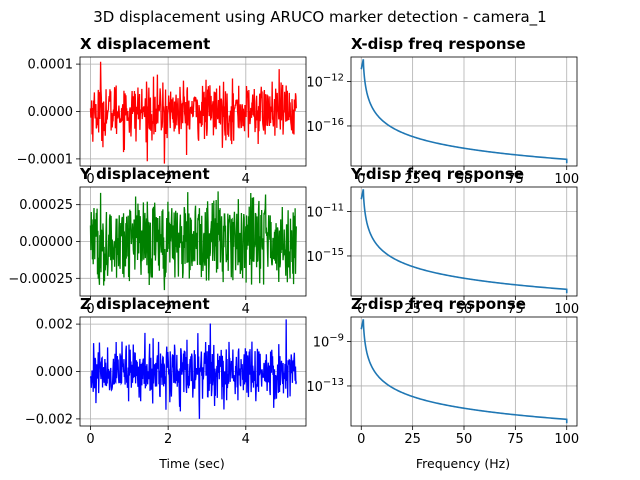 The width and height of the screenshot is (640, 480). Describe the element at coordinates (46, 242) in the screenshot. I see `y-tick-label: 0.00000` at that location.